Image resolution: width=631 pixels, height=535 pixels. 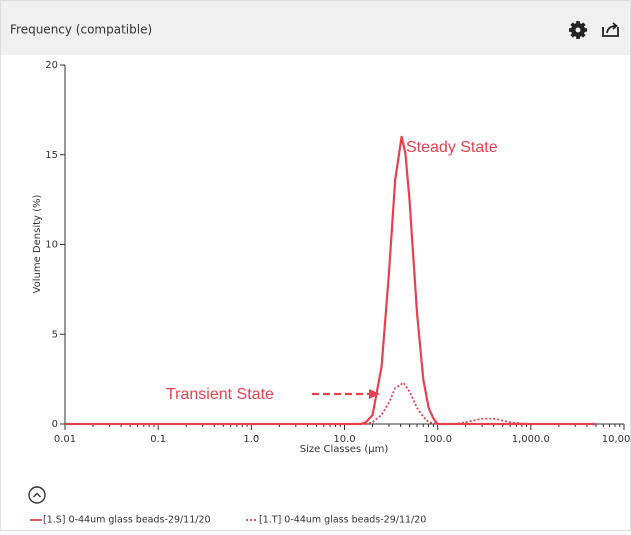 What do you see at coordinates (51, 245) in the screenshot?
I see `y-tick-label: 10` at bounding box center [51, 245].